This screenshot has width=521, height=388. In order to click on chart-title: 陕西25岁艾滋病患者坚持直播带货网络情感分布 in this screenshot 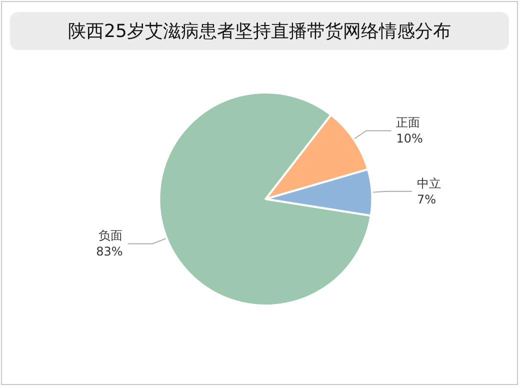, I will do `click(259, 31)`.